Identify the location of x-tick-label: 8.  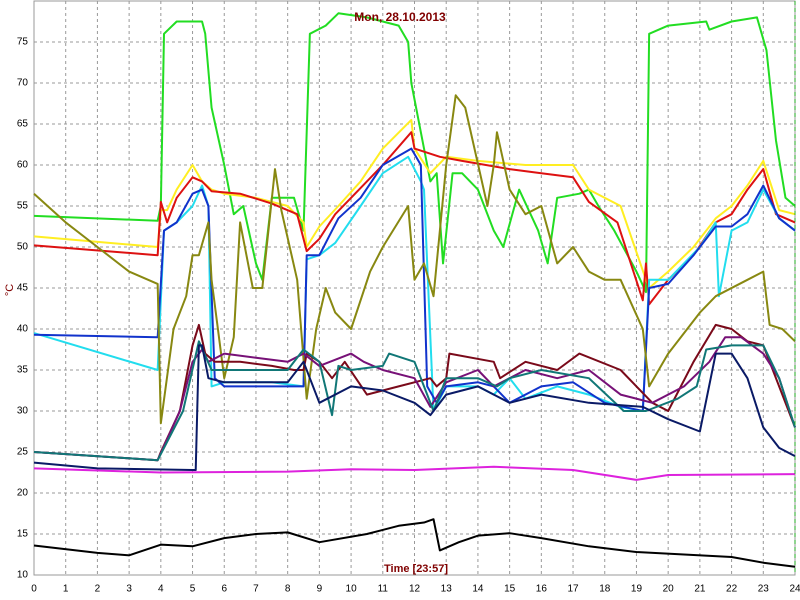
(288, 589).